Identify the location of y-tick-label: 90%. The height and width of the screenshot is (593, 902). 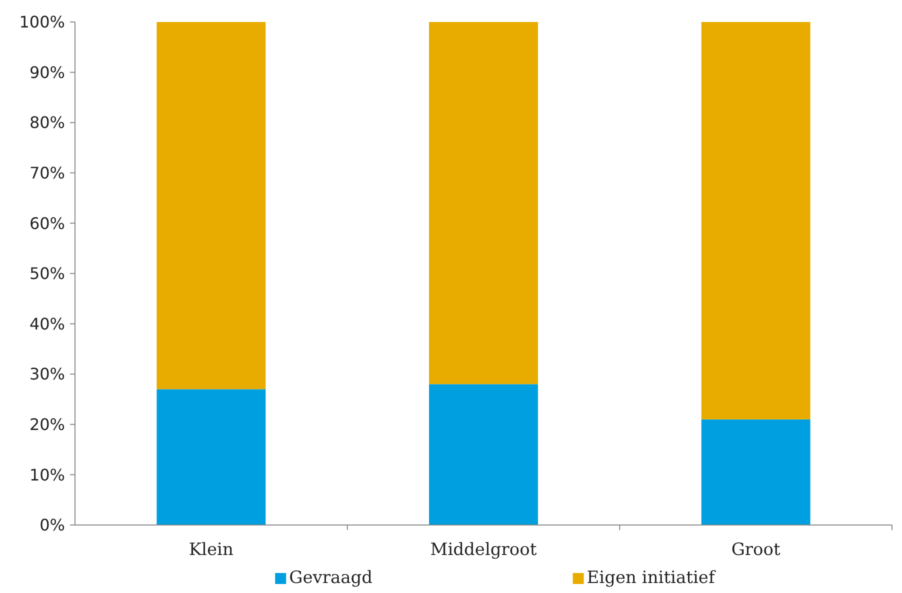
(47, 72).